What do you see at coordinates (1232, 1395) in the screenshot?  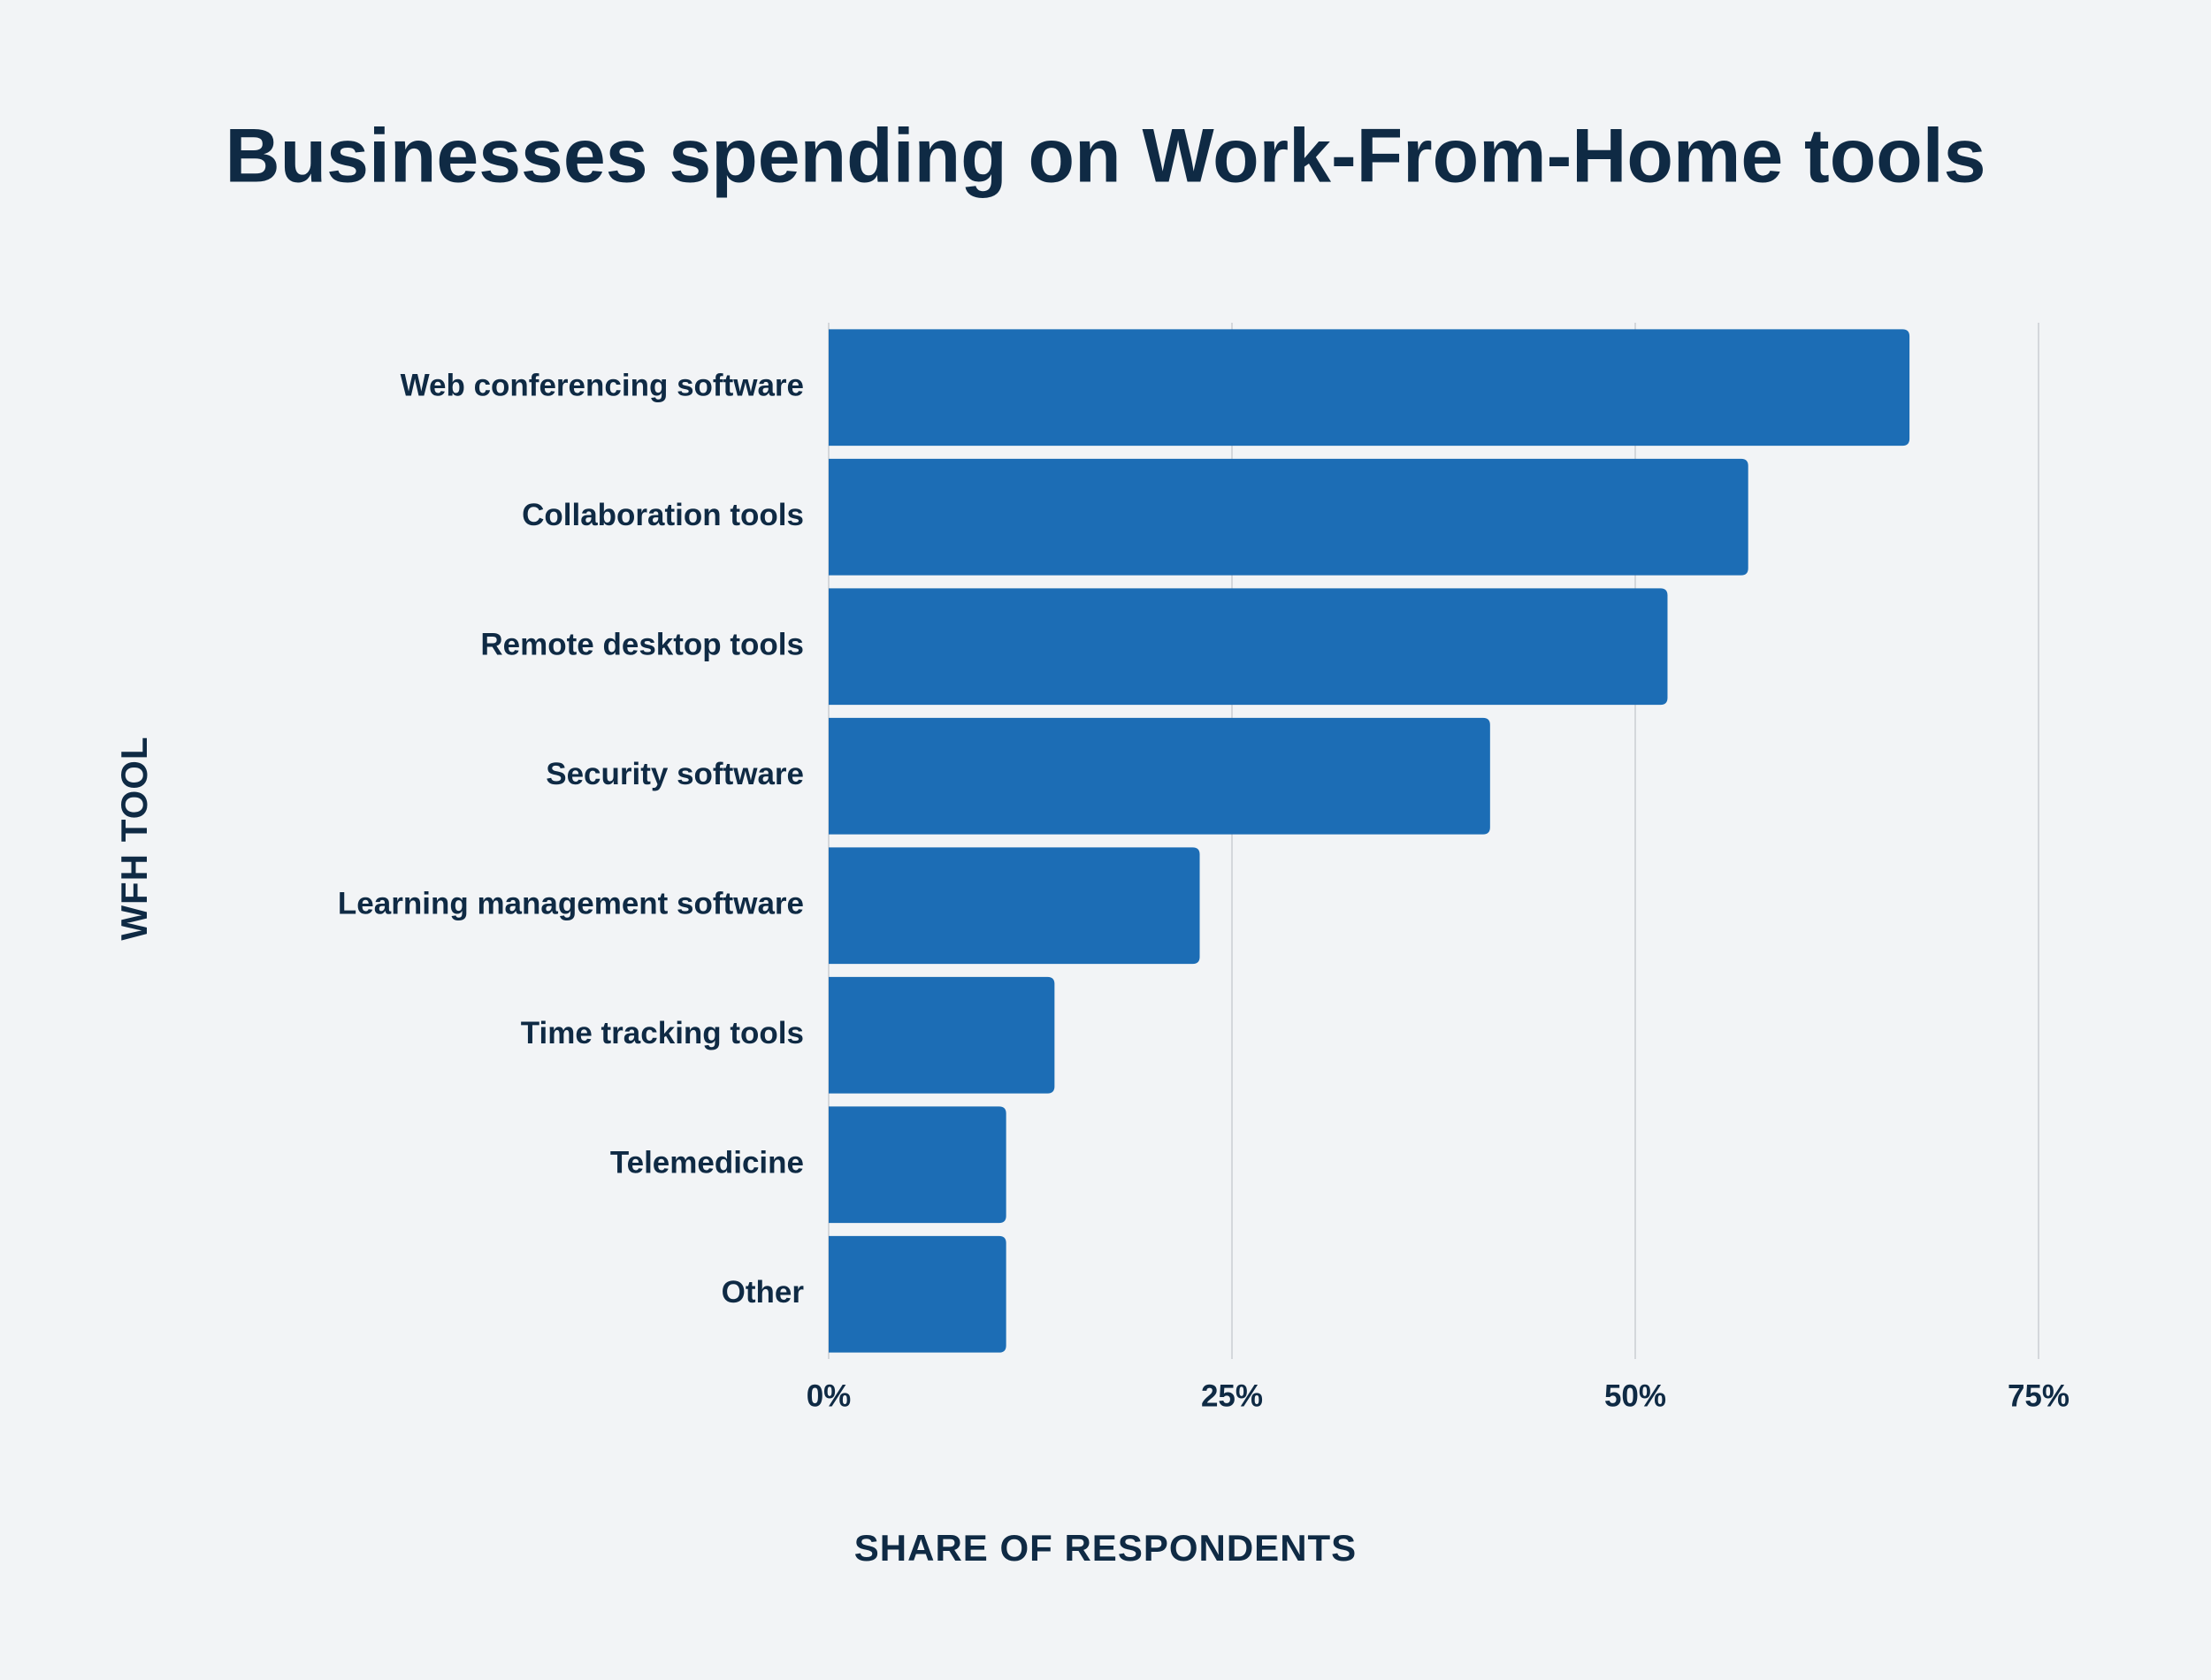 I see `x-tick-label: 25%` at bounding box center [1232, 1395].